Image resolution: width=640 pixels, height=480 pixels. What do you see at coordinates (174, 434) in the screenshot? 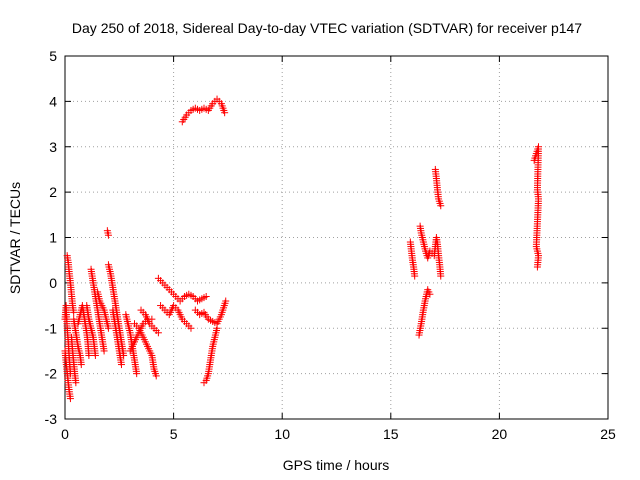
I see `x-tick-label: 5` at bounding box center [174, 434].